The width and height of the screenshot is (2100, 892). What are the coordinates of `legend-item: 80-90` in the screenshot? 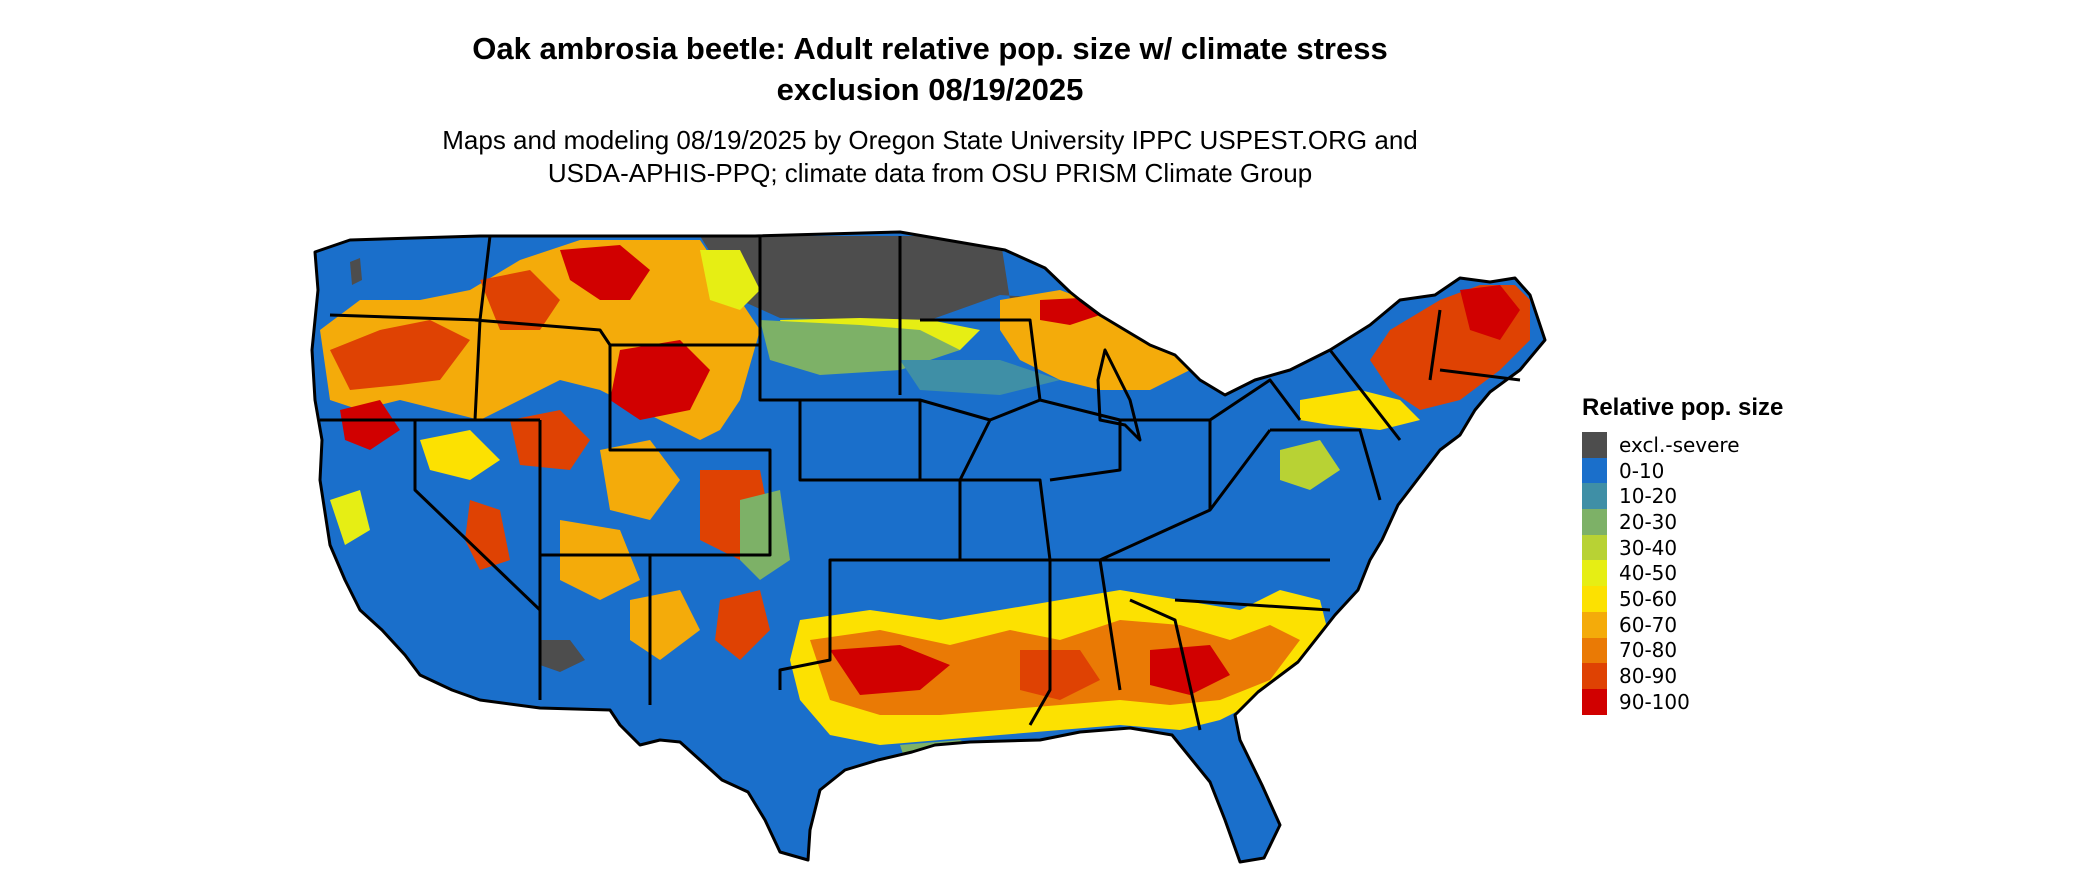 It's located at (1682, 676).